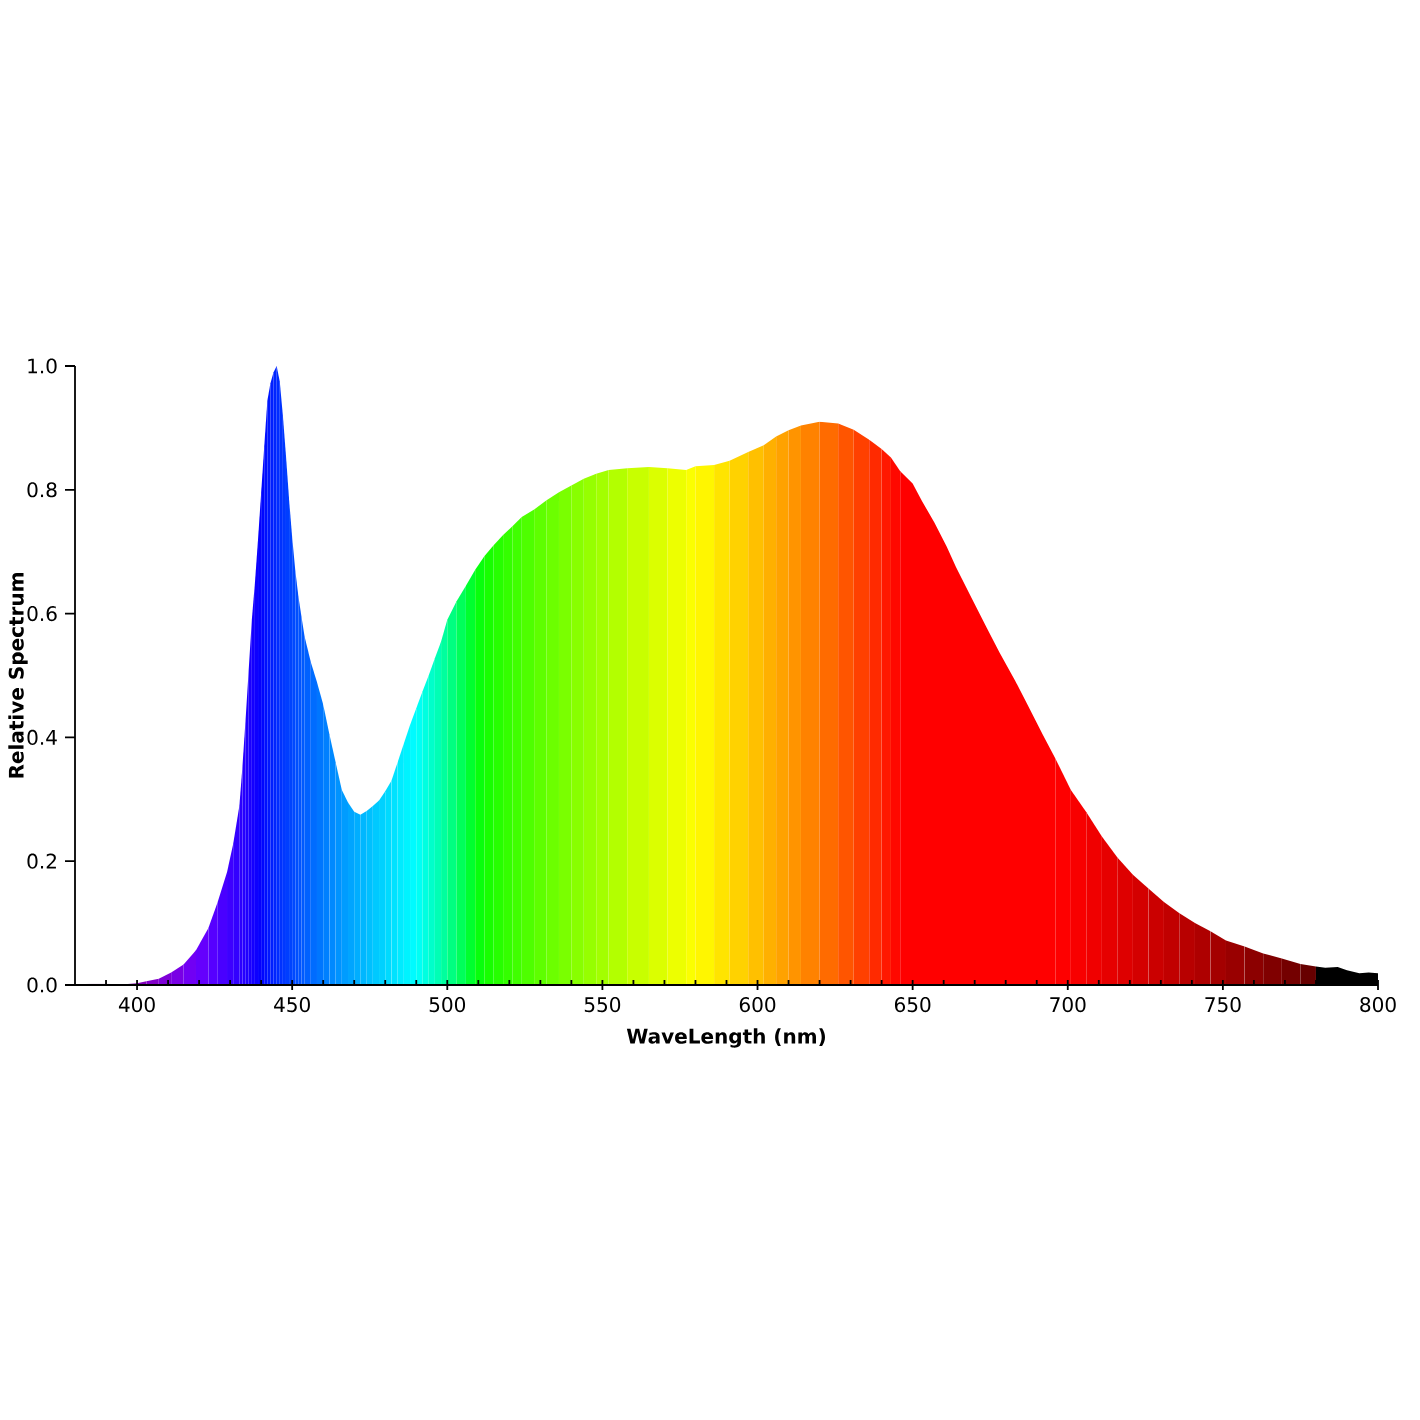 This screenshot has height=1420, width=1420. Describe the element at coordinates (136, 1005) in the screenshot. I see `x-tick-label: 400` at that location.